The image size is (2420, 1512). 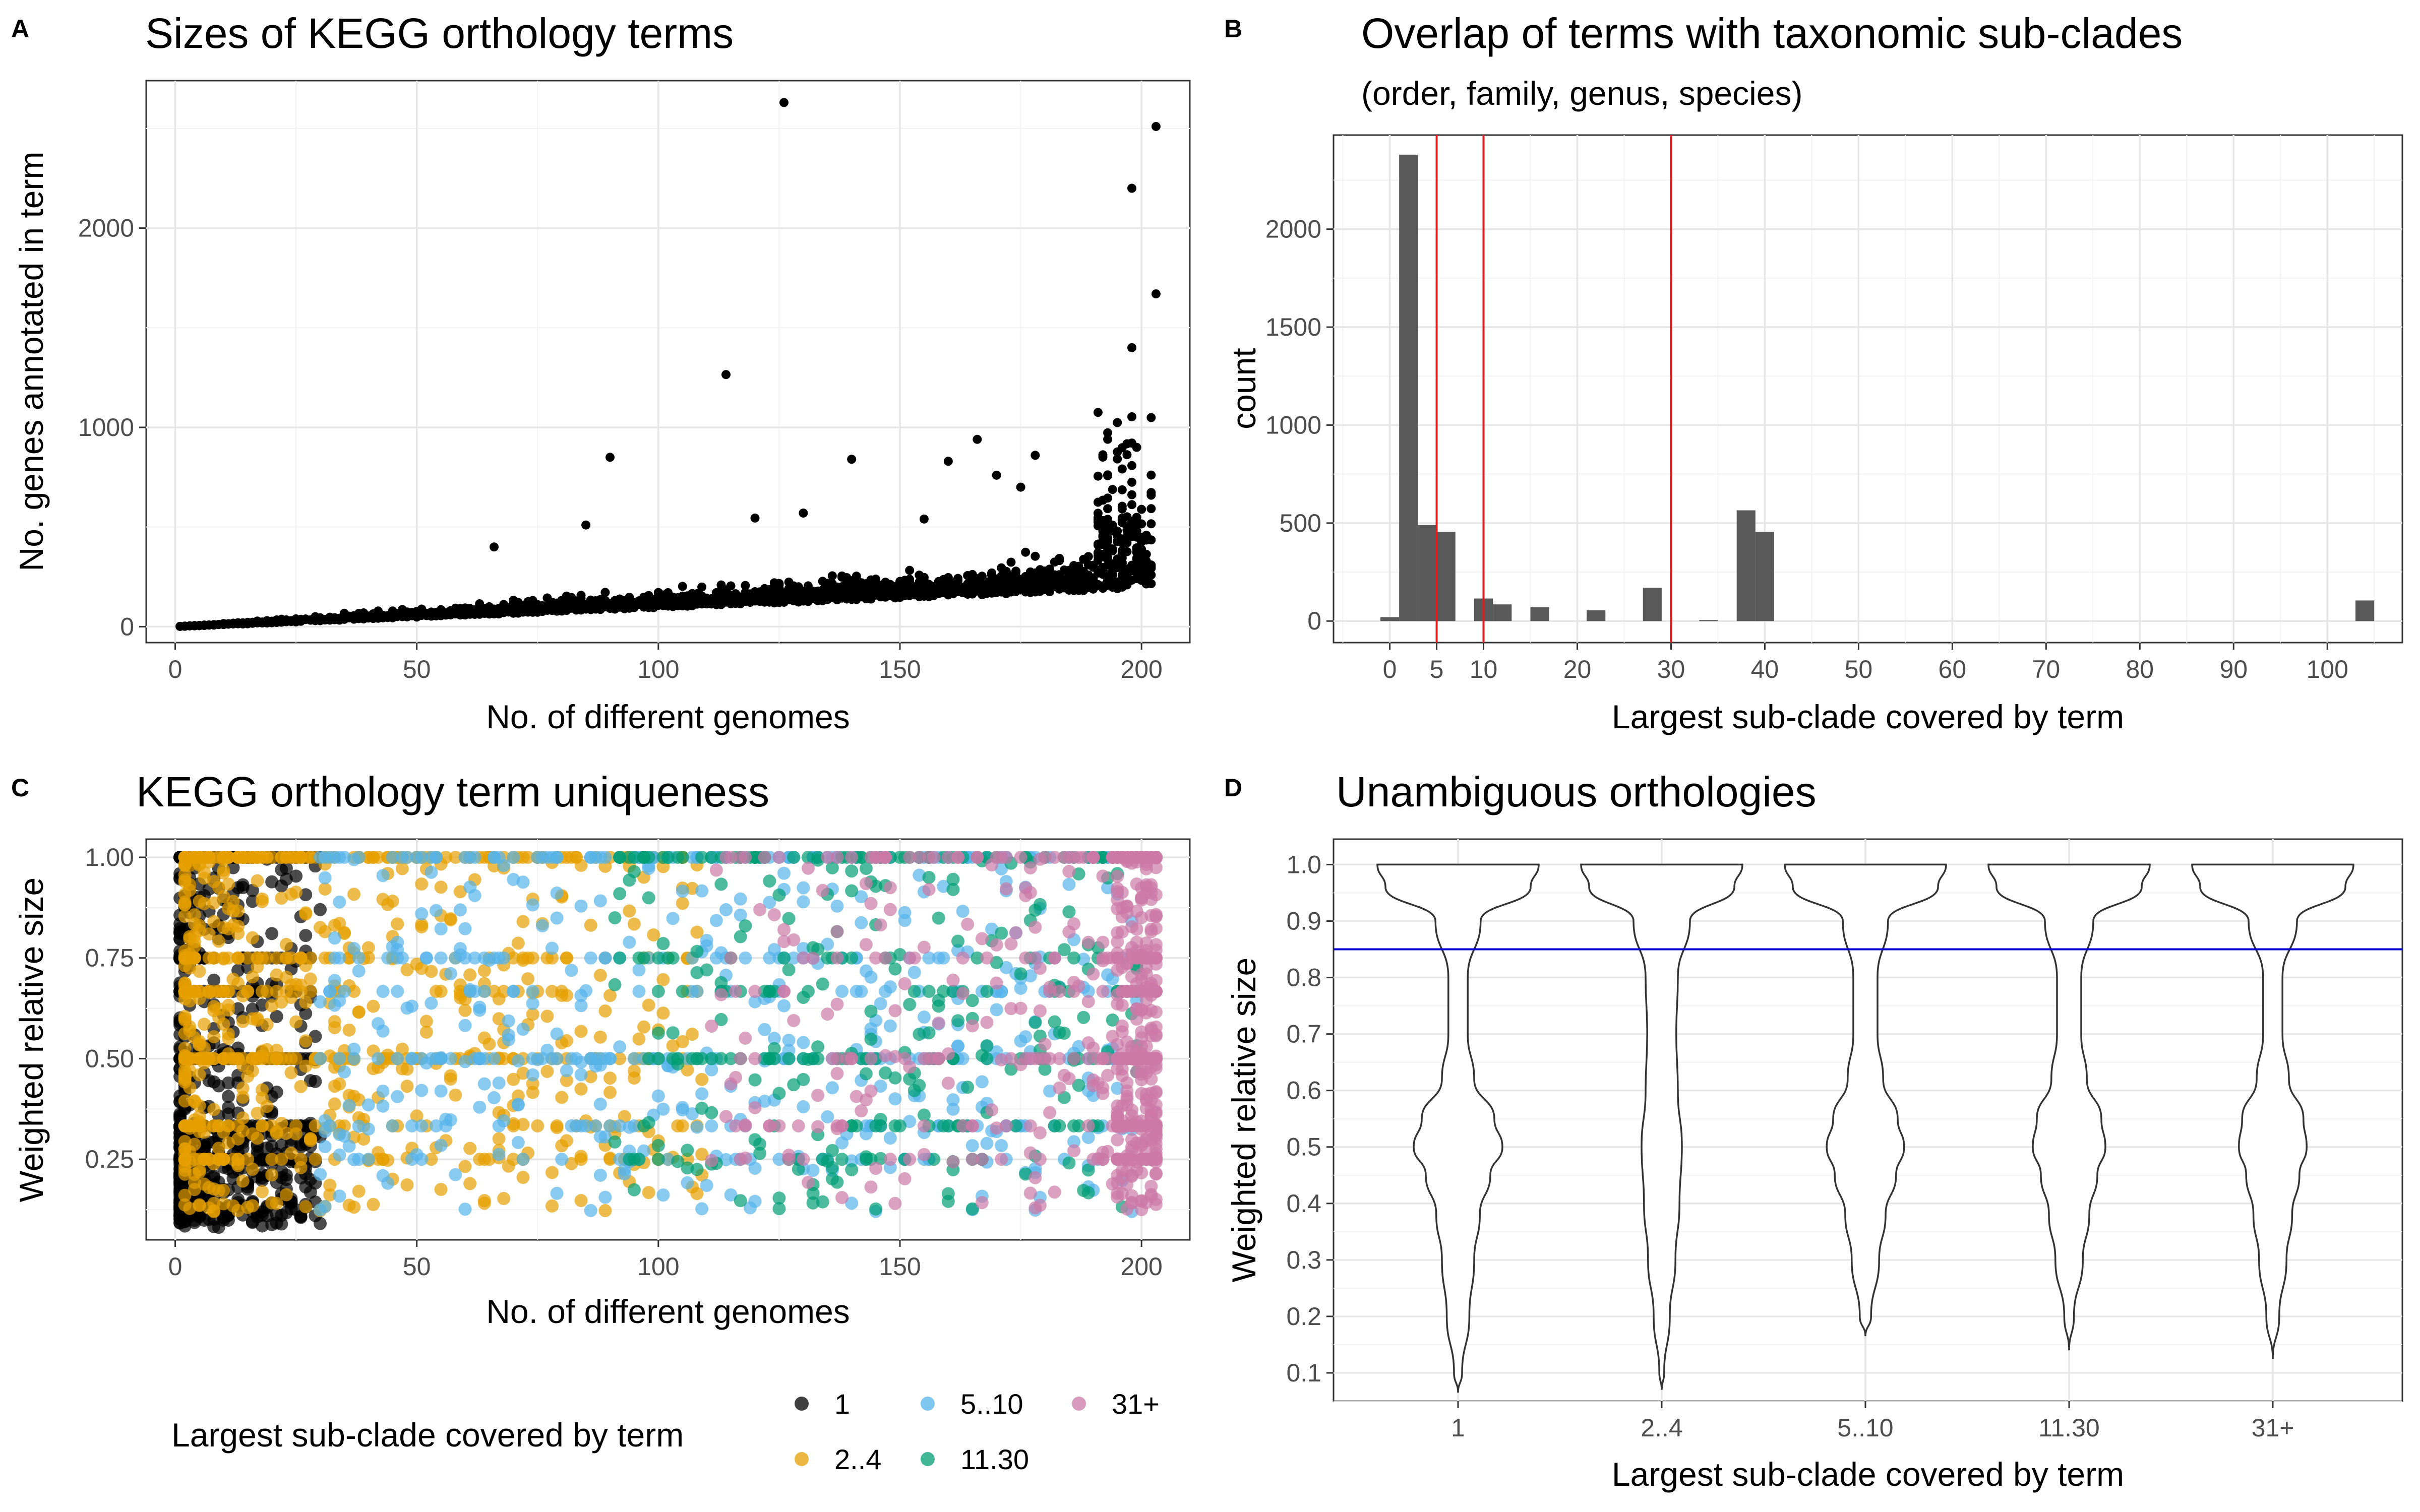 I want to click on panel-b-tick-label-y: 0, so click(x=1314, y=621).